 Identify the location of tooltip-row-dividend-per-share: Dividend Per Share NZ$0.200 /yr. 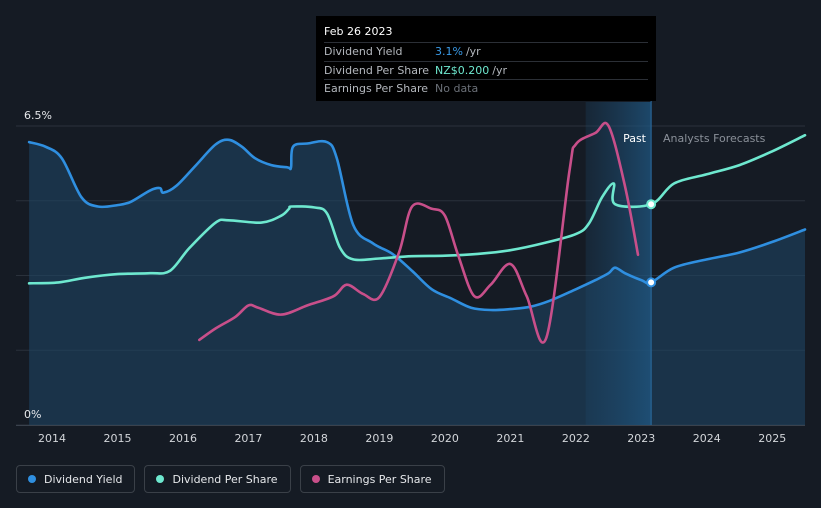
(486, 70).